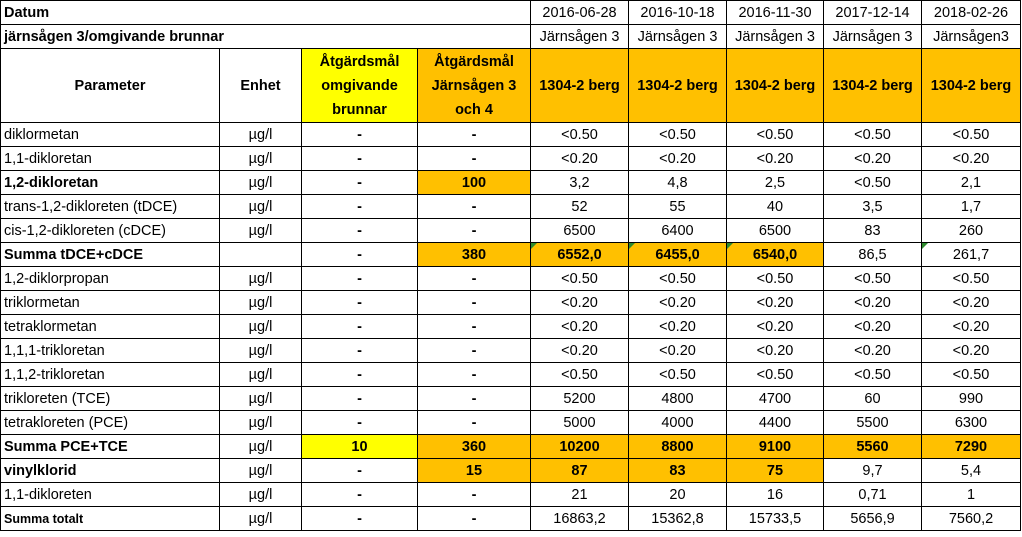 This screenshot has height=537, width=1022. Describe the element at coordinates (677, 446) in the screenshot. I see `value-cell: 8800` at that location.